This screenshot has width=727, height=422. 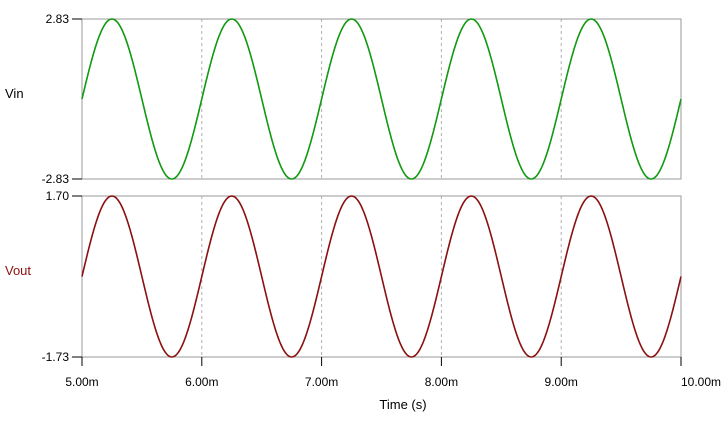 I want to click on vout-ymax-label: 1.70, so click(x=58, y=196).